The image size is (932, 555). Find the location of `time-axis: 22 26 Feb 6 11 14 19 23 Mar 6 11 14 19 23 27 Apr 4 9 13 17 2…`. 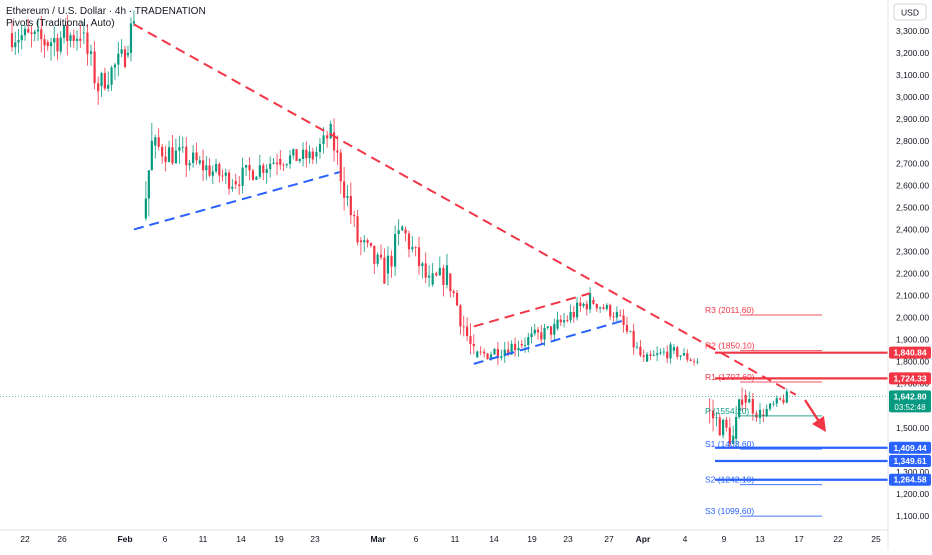

time-axis: 22 26 Feb 6 11 14 19 23 Mar 6 11 14 19 23 27 Apr 4 9 13 17 2… is located at coordinates (444, 536).